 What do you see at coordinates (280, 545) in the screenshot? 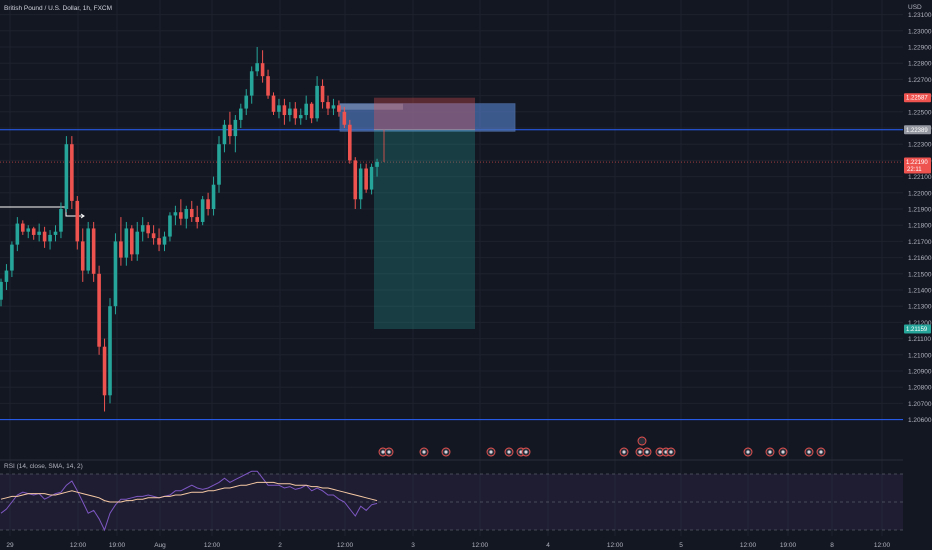
I see `time-tick-label: 2` at bounding box center [280, 545].